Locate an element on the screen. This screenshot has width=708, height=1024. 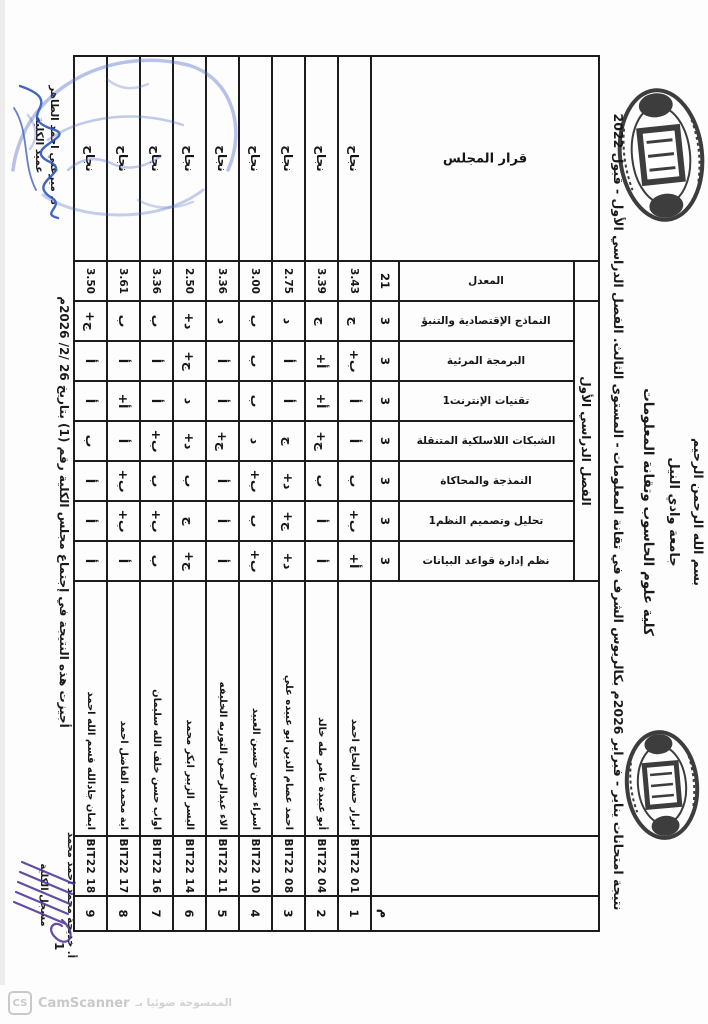
semester-header: الفصل الدراسي الأول is located at coordinates (586, 441).